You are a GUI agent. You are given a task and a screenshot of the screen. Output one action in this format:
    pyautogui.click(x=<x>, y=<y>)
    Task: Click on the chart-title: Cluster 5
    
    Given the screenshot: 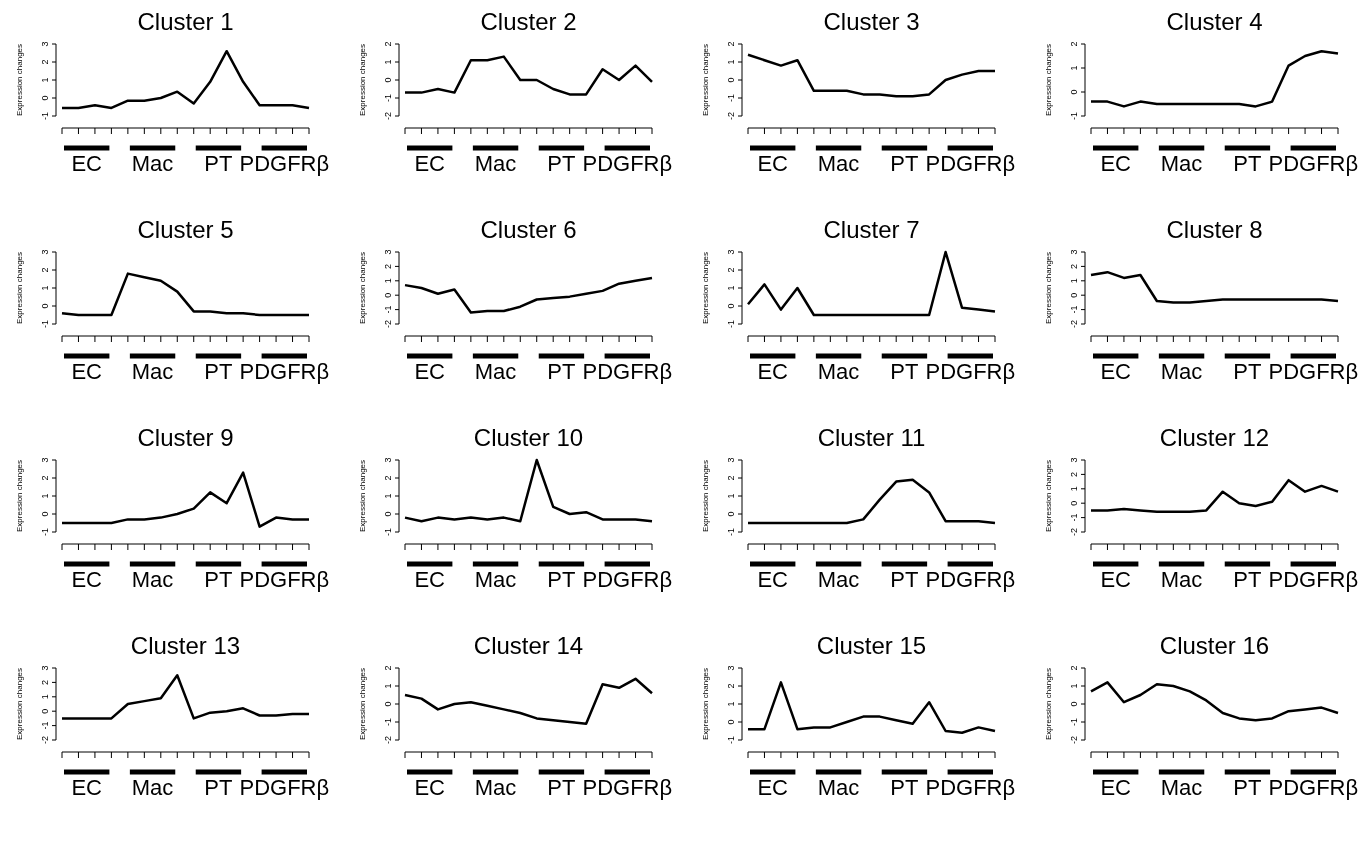 What is the action you would take?
    pyautogui.click(x=185, y=229)
    